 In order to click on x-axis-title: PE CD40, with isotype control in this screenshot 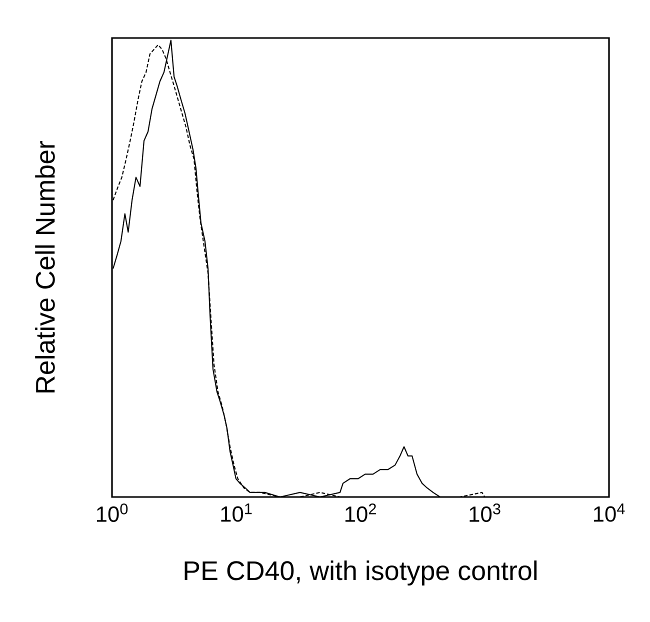, I will do `click(360, 573)`.